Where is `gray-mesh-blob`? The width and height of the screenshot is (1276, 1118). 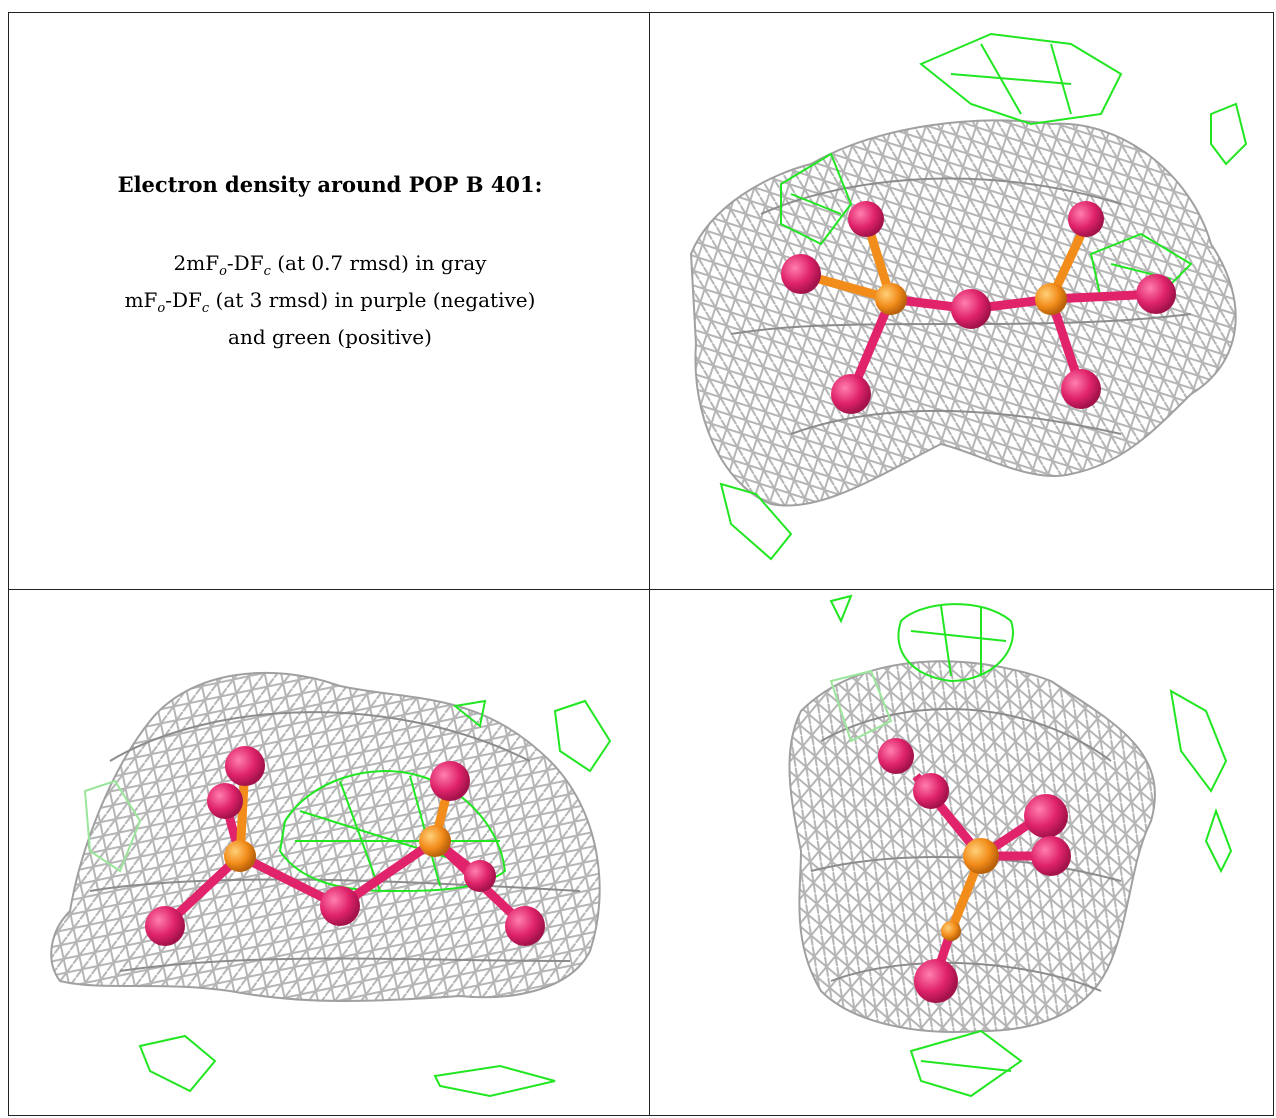
gray-mesh-blob is located at coordinates (325, 836).